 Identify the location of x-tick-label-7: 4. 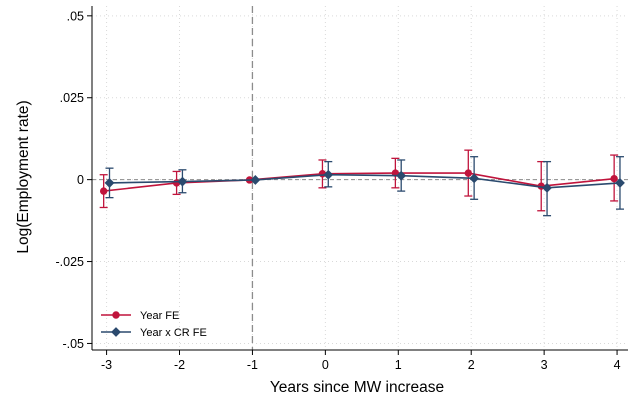
(617, 365).